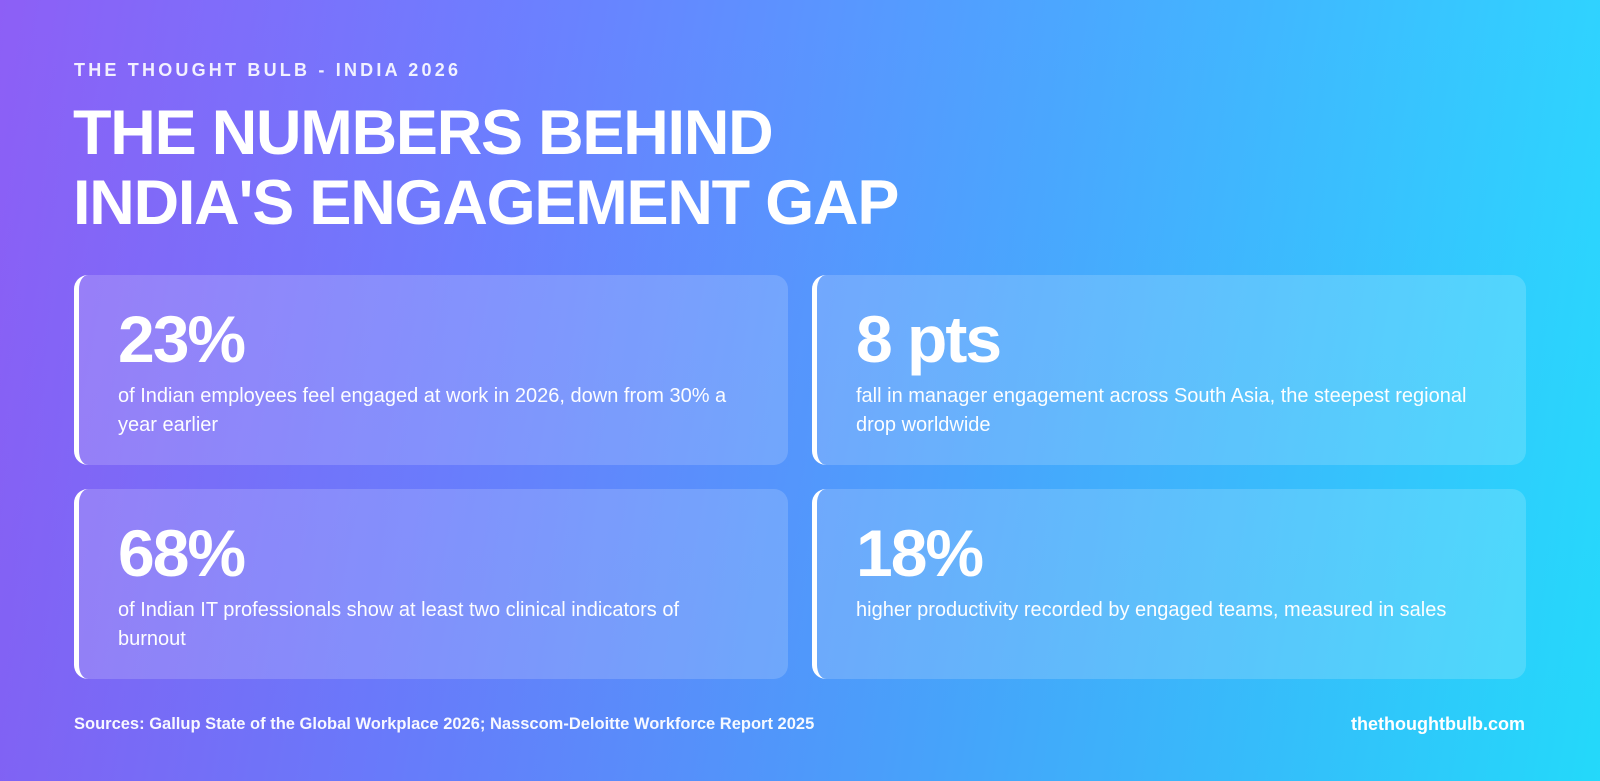 Image resolution: width=1600 pixels, height=781 pixels. What do you see at coordinates (182, 553) in the screenshot?
I see `stat-value: 68%` at bounding box center [182, 553].